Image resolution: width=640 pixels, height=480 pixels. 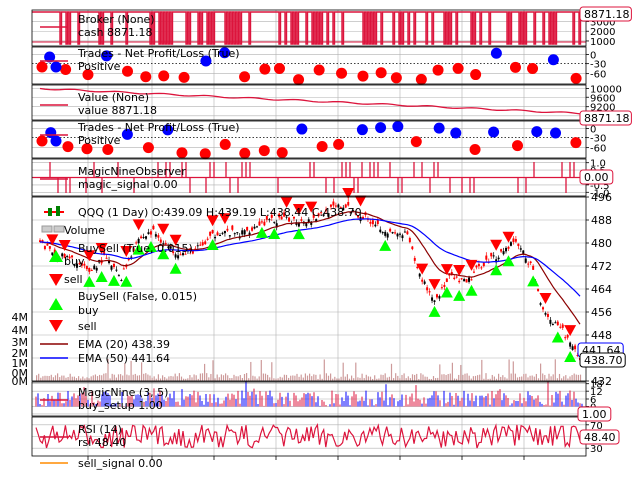 I want to click on y-tick-label: 0, so click(x=593, y=55).